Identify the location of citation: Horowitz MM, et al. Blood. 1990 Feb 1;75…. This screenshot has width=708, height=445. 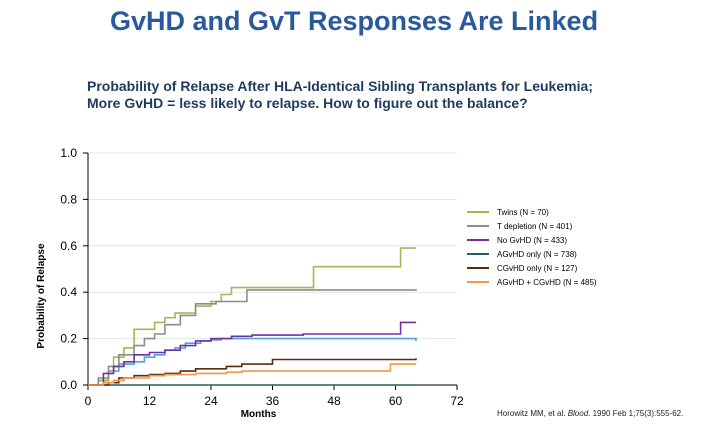
(590, 413).